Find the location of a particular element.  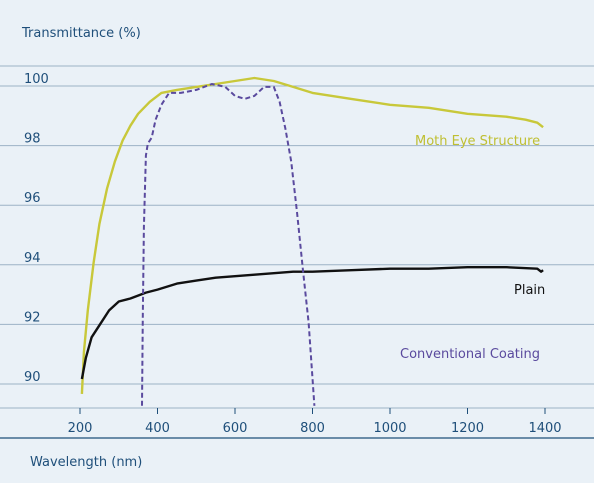

y-tick-94: 94 is located at coordinates (32, 258).